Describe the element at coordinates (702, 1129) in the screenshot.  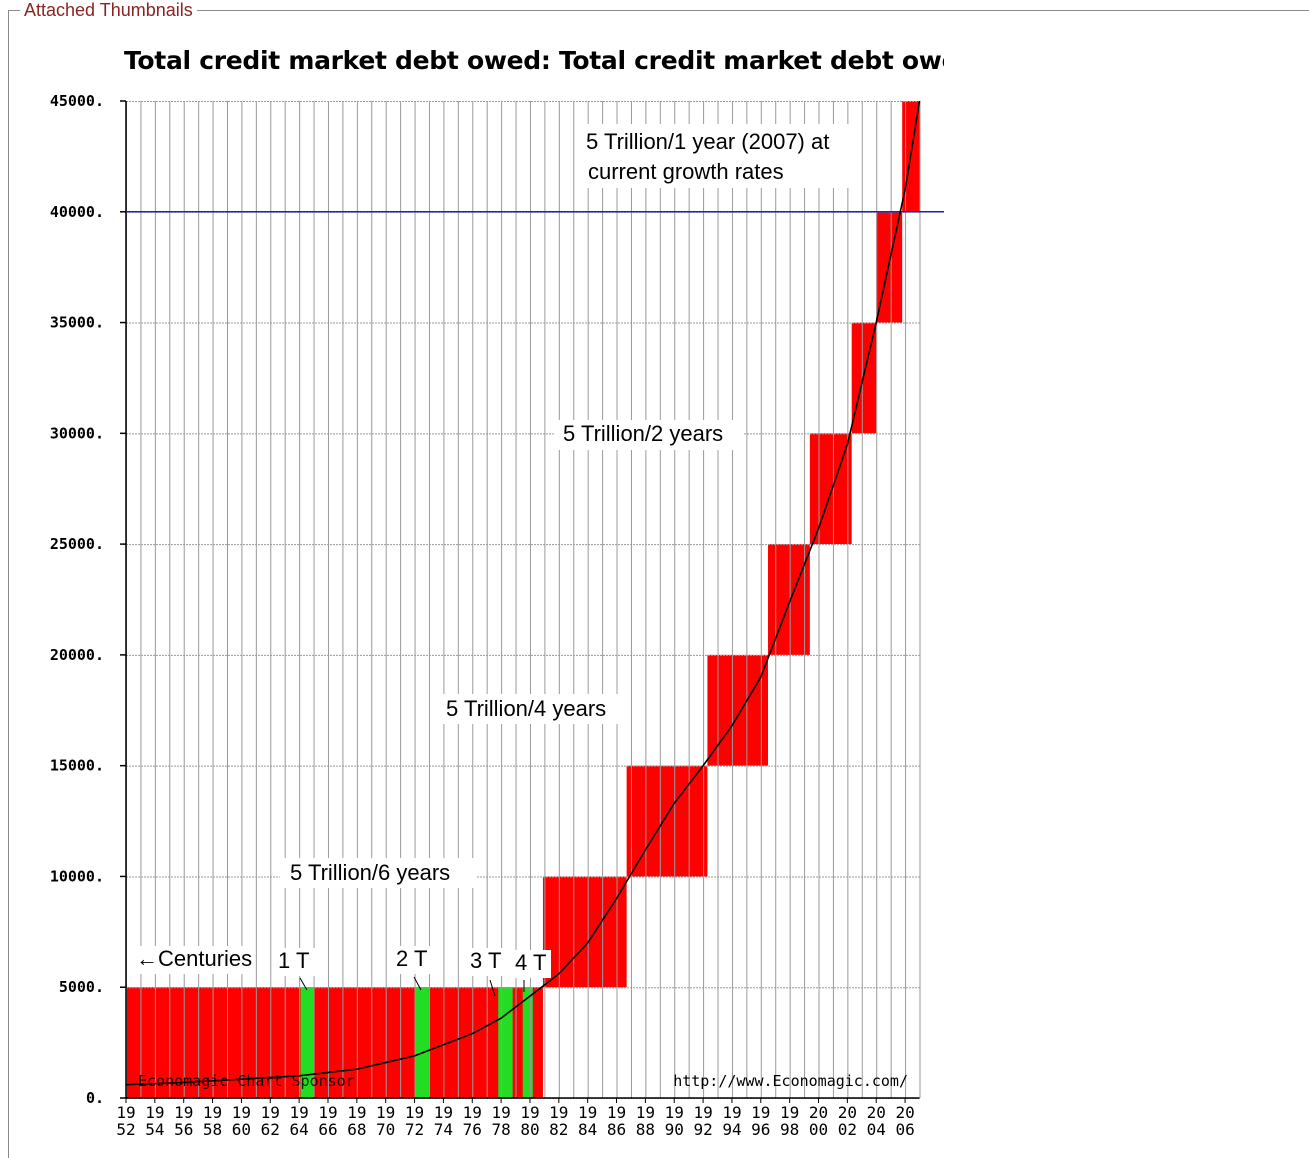
I see `x-tick-label-year: 92` at that location.